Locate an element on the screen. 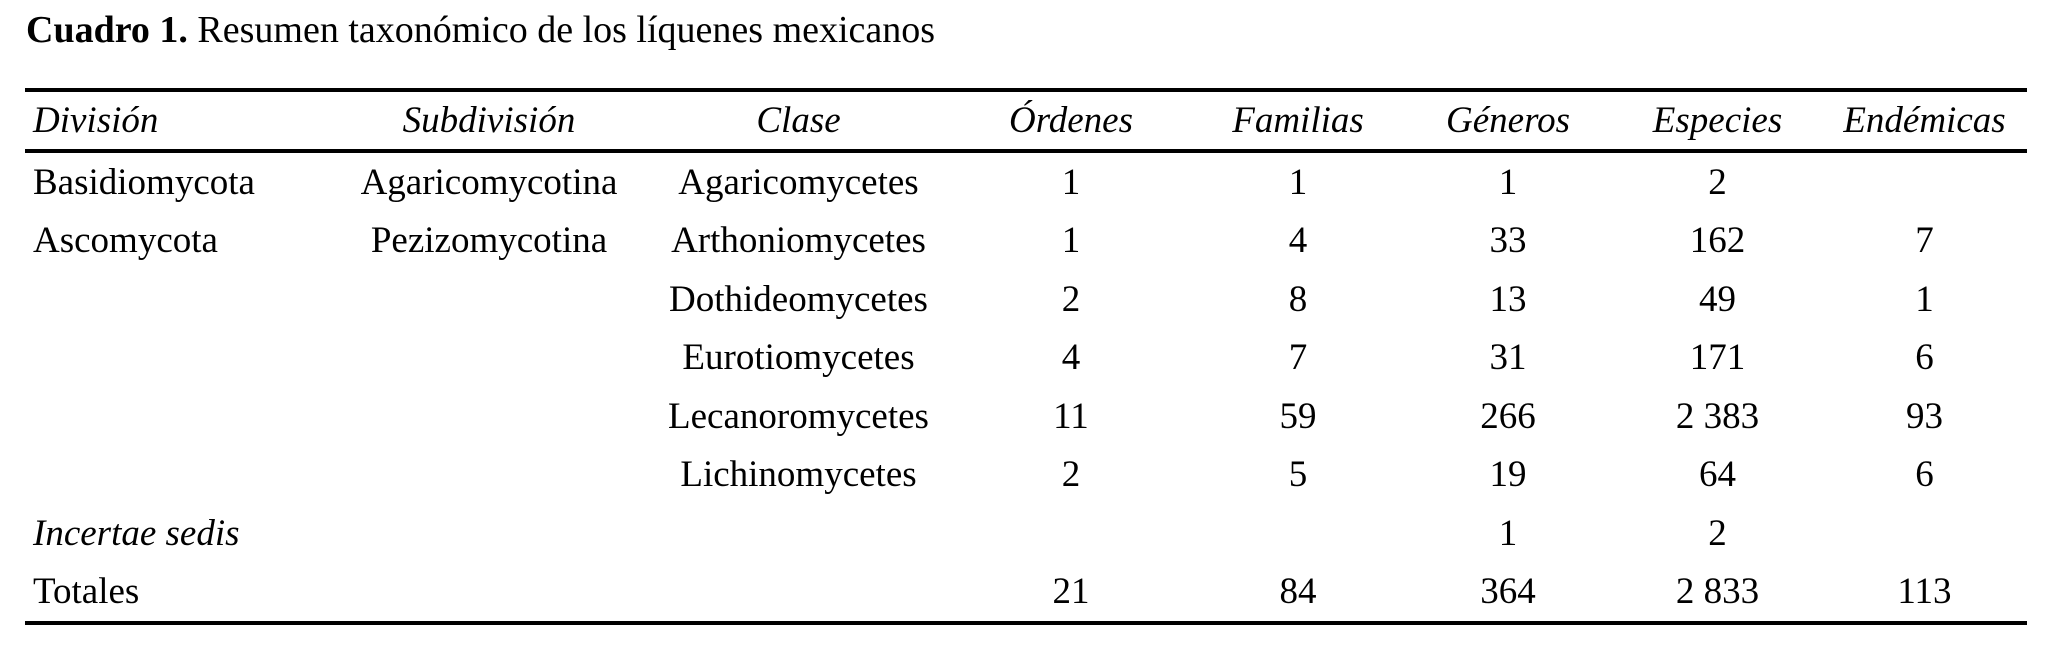 The width and height of the screenshot is (2049, 645). cell-familias: 7 is located at coordinates (1298, 358).